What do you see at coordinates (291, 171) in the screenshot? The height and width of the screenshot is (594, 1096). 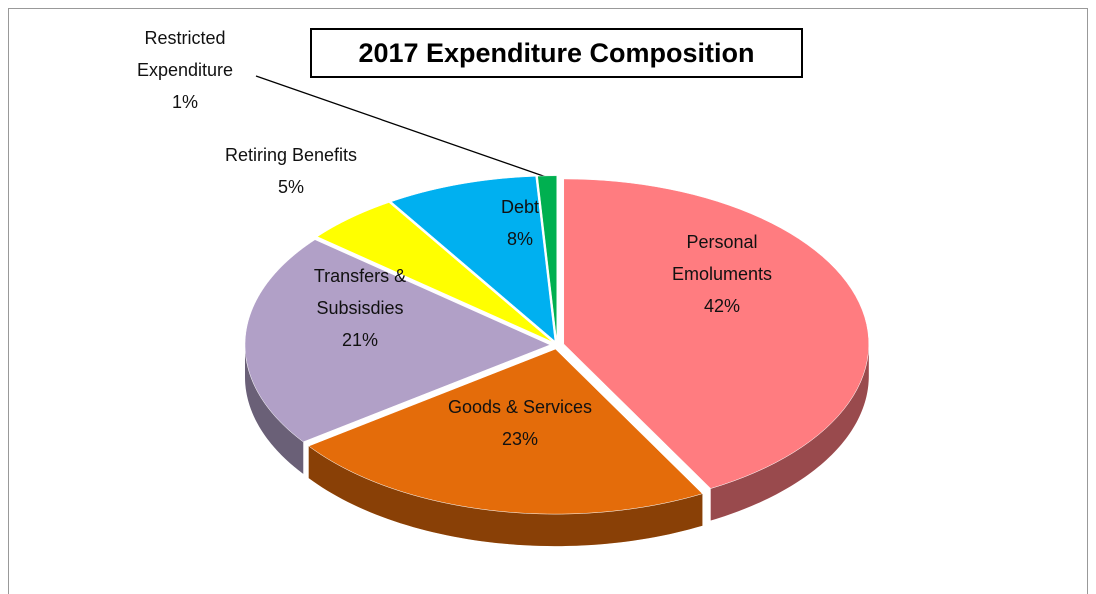 I see `data-label: Retiring Benefits 5%` at bounding box center [291, 171].